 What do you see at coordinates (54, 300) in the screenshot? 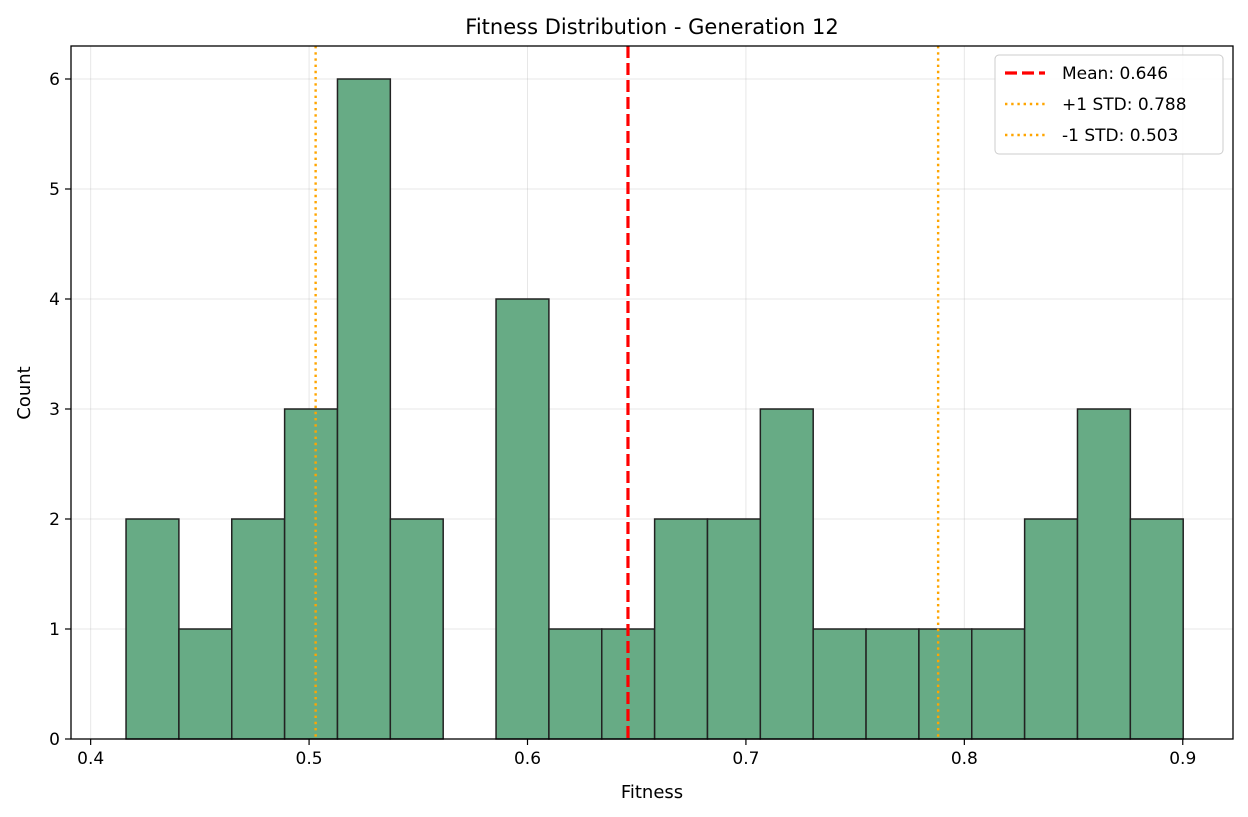
I see `y-tick-label: 4` at bounding box center [54, 300].